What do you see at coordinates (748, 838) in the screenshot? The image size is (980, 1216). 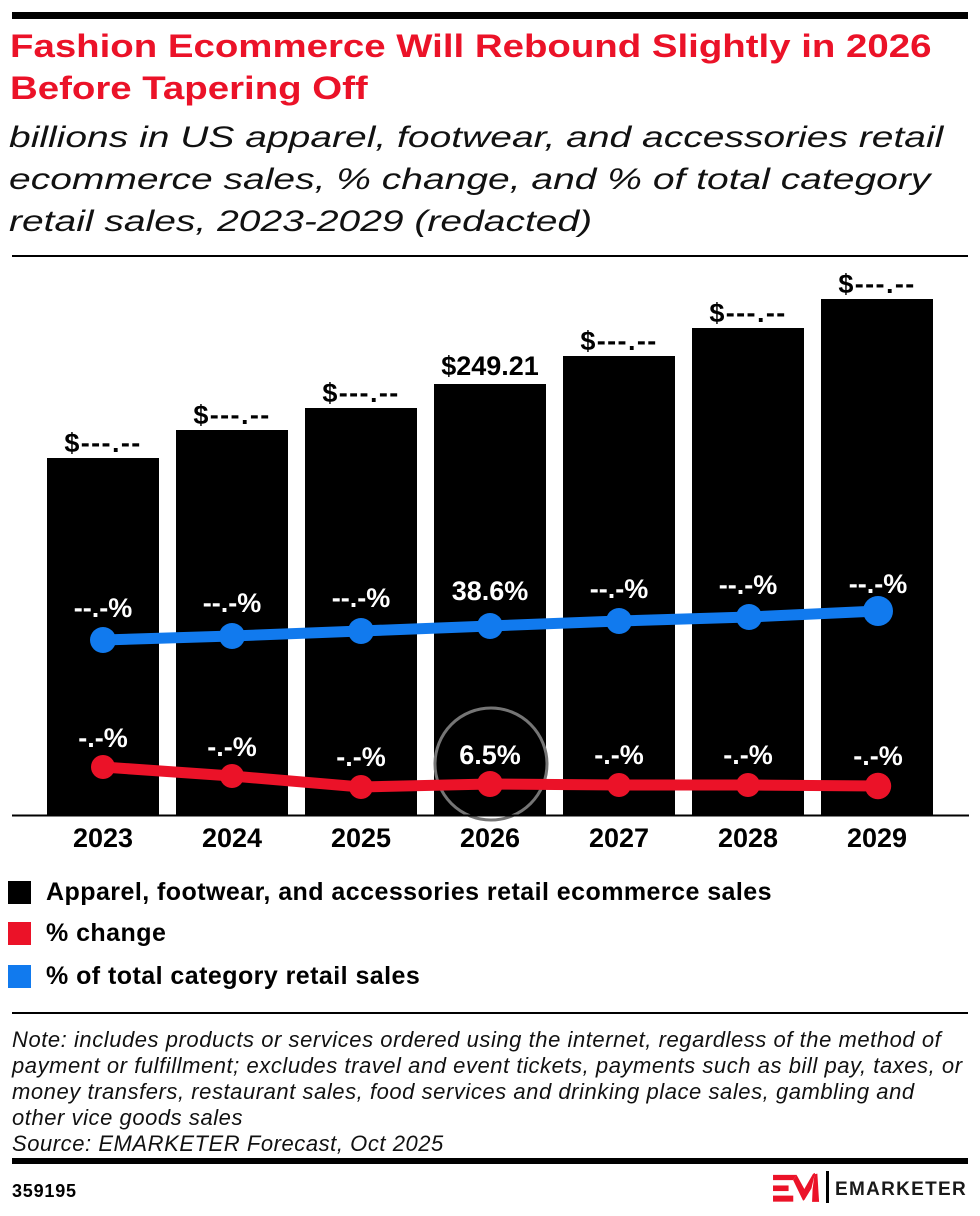 I see `svg-text: 2028` at bounding box center [748, 838].